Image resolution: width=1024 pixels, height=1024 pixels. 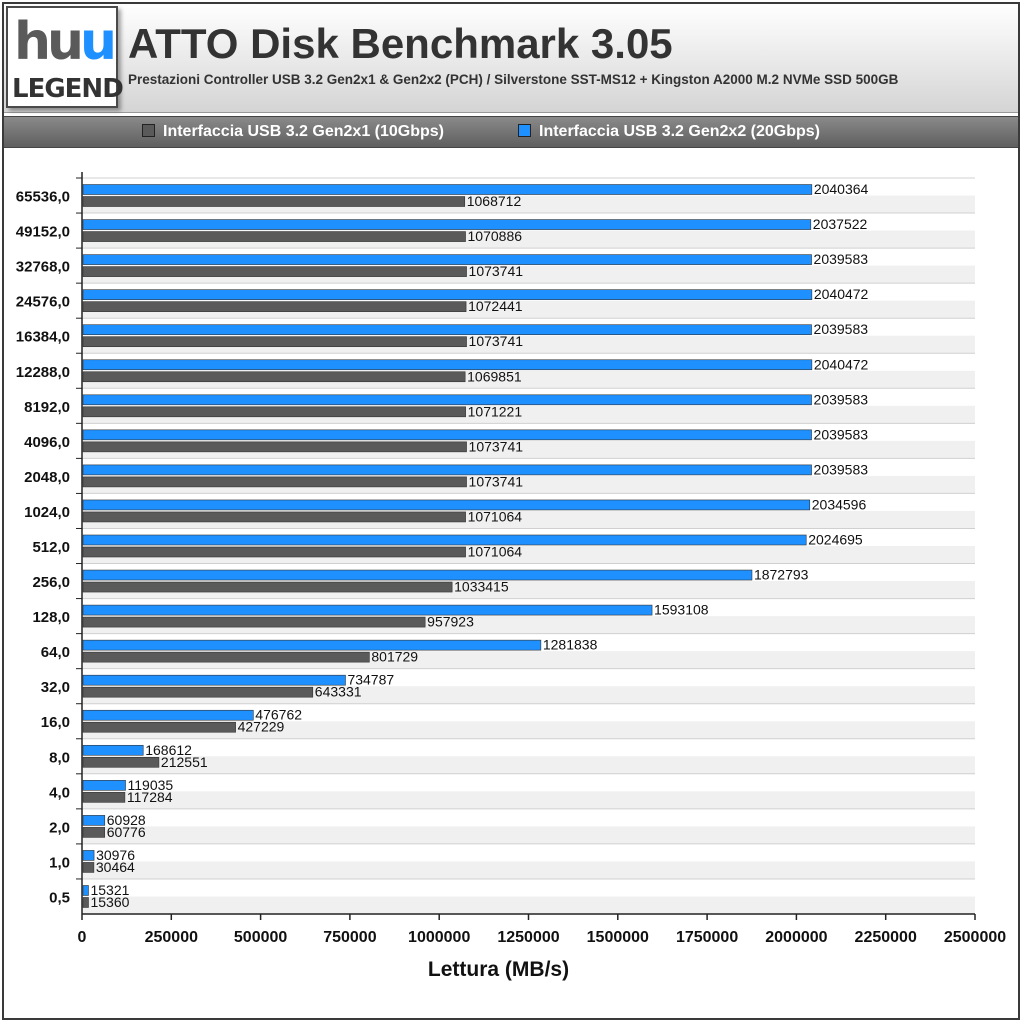 What do you see at coordinates (55, 687) in the screenshot?
I see `y-category-label: 32,0` at bounding box center [55, 687].